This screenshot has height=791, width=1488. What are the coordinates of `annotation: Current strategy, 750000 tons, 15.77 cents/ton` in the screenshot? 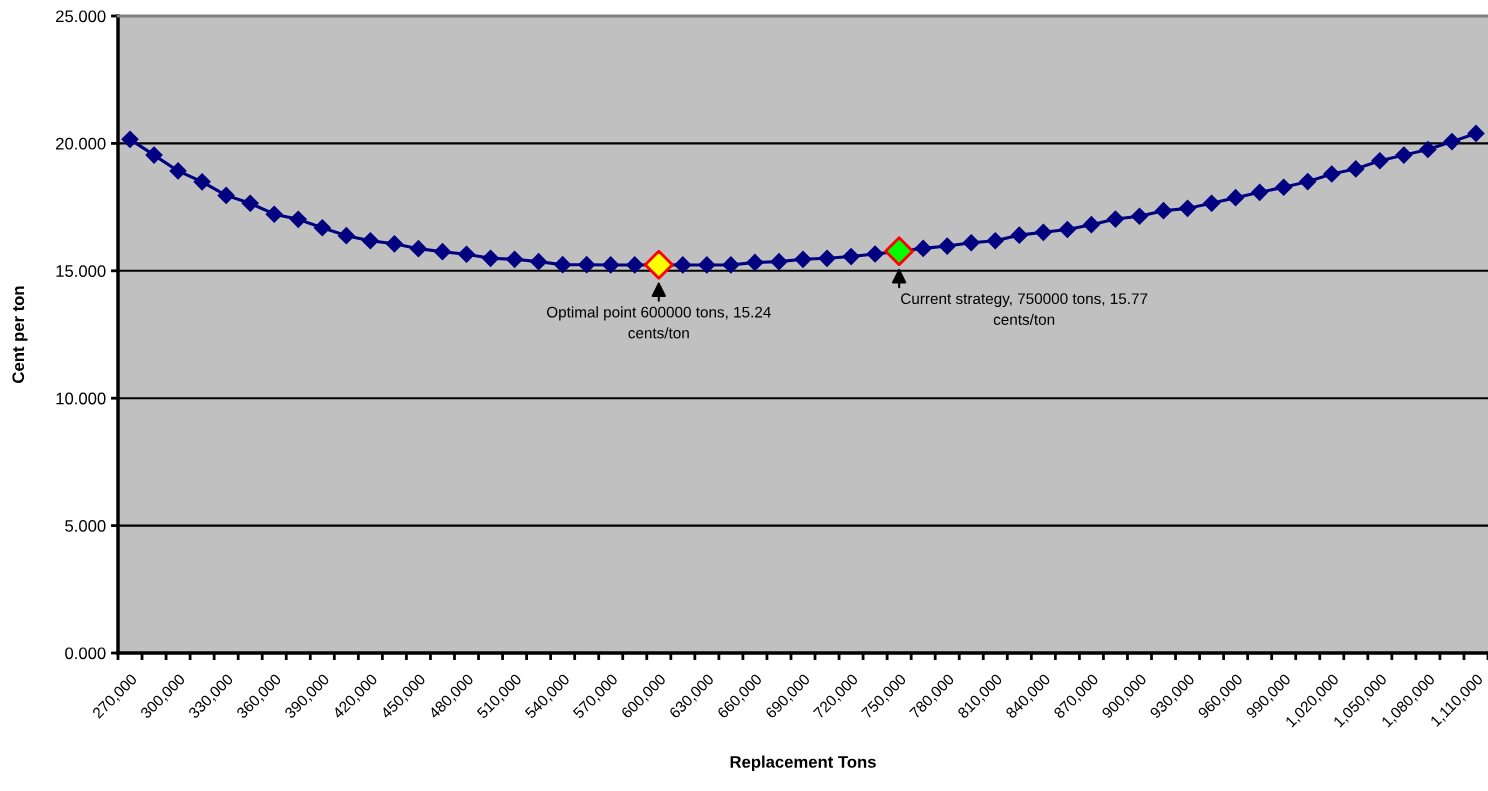 It's located at (1024, 309).